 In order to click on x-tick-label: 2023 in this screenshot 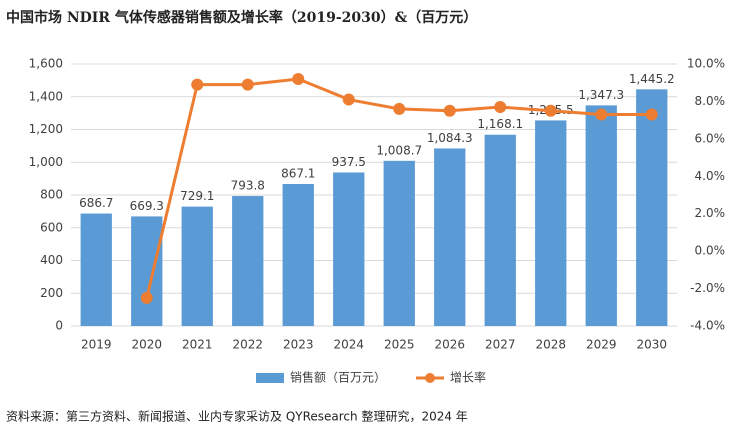, I will do `click(298, 345)`.